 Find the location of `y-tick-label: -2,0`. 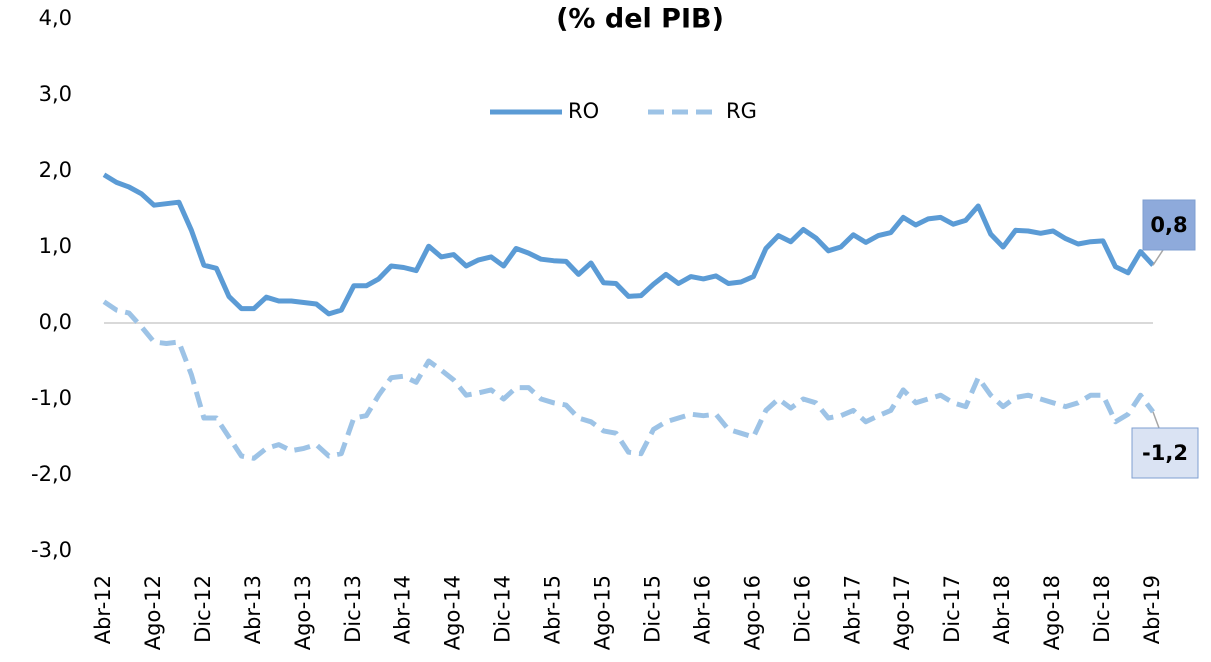

y-tick-label: -2,0 is located at coordinates (51, 474).